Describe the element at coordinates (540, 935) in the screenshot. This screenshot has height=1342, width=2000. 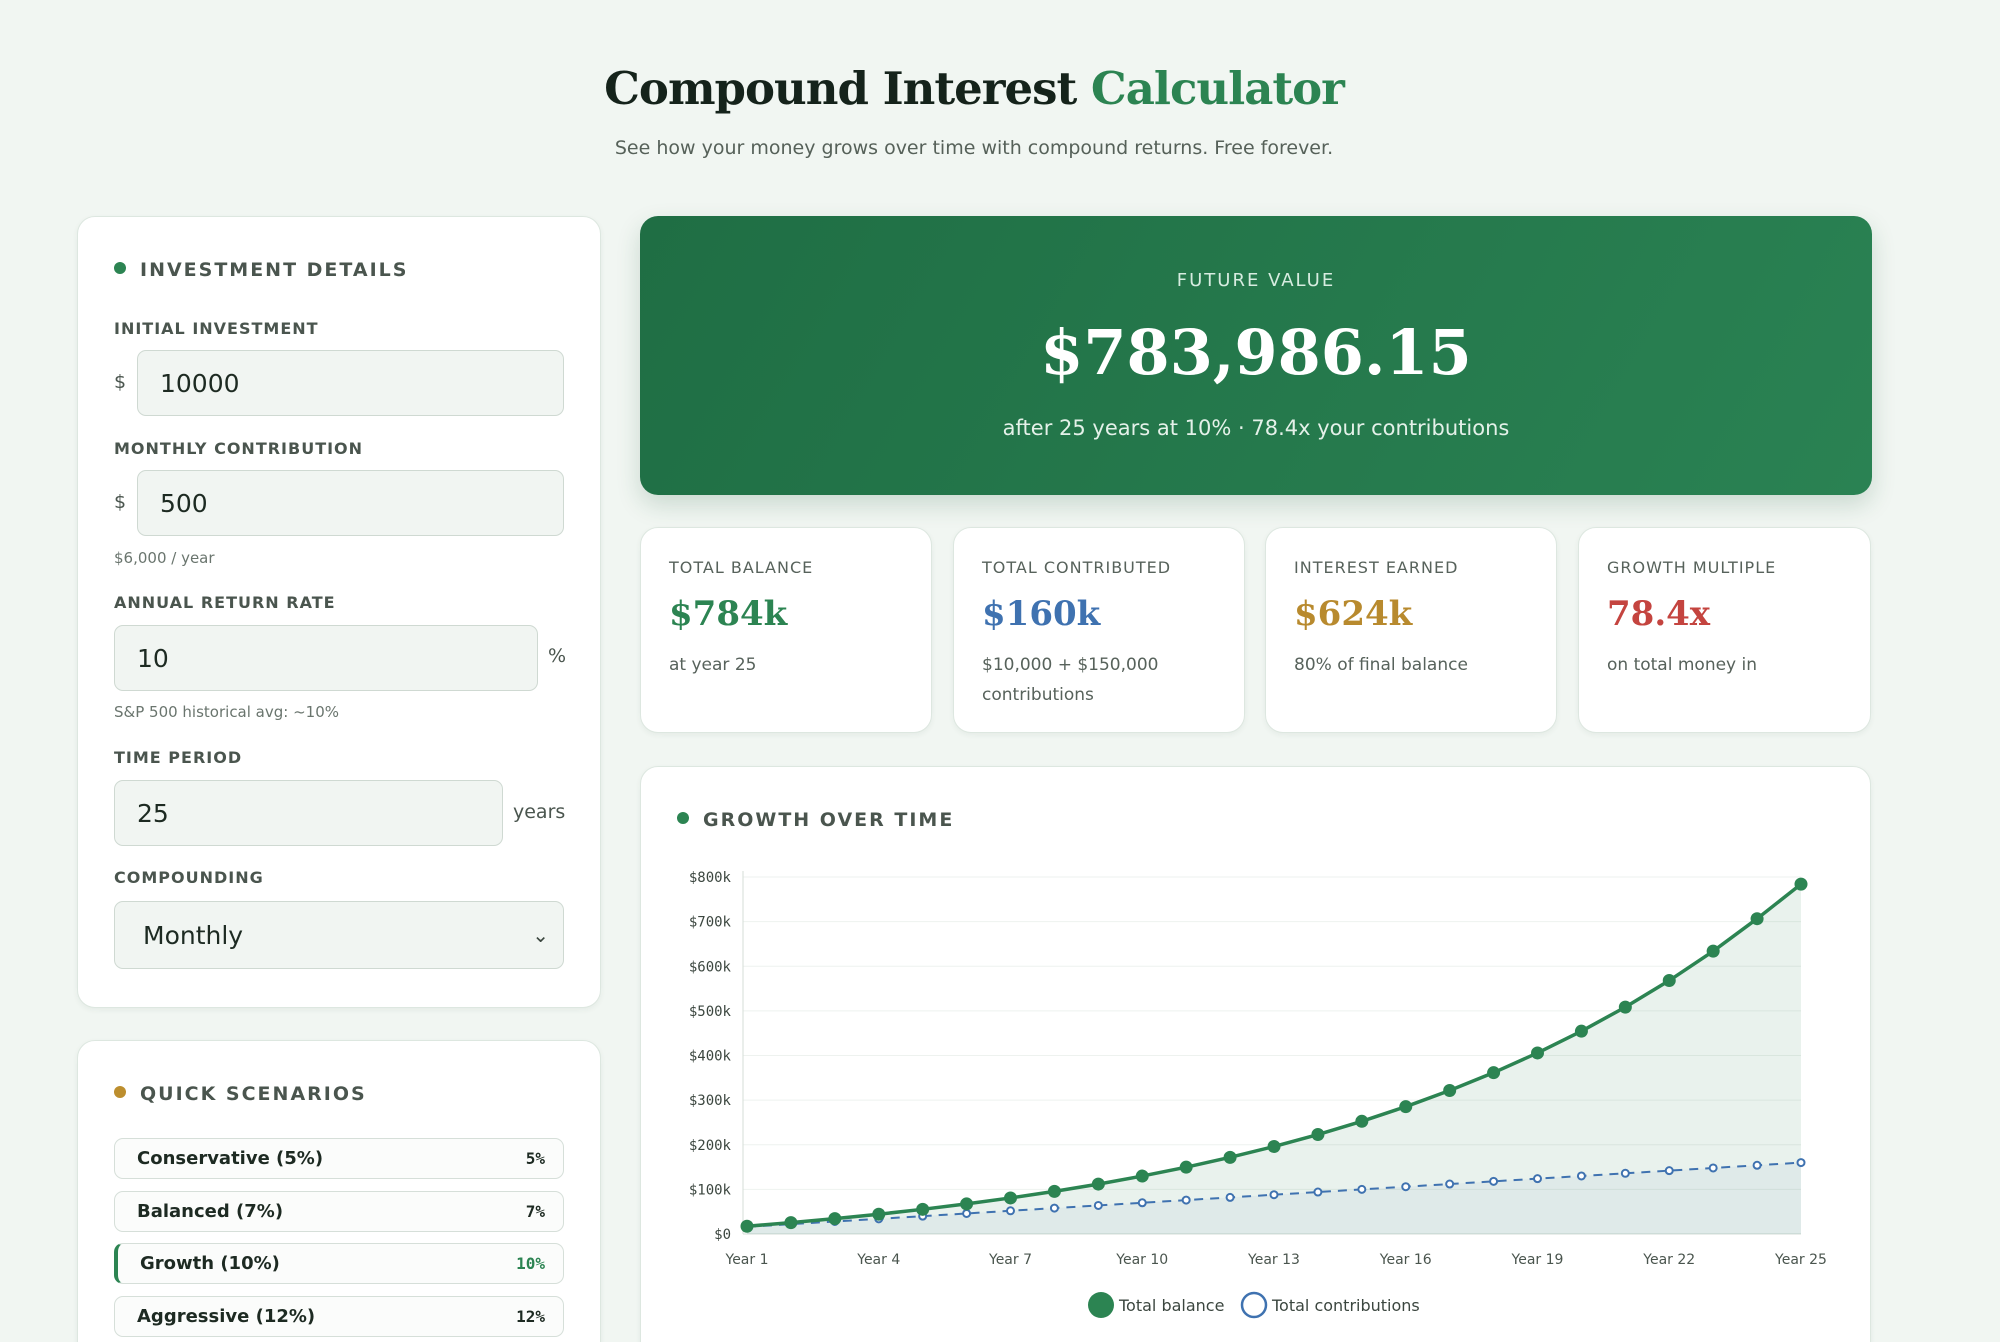
I see `chevron-down-icon: ⌄` at that location.